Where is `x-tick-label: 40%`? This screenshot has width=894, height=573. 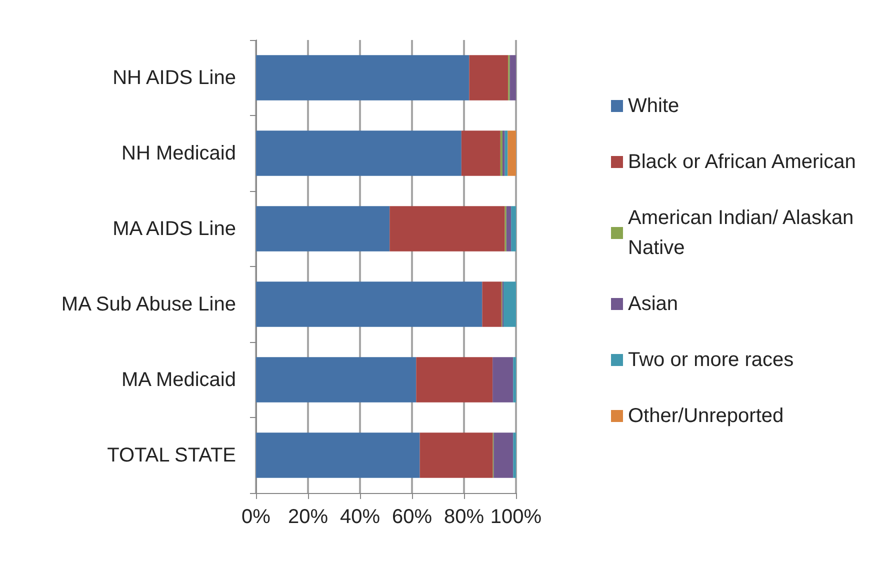 x-tick-label: 40% is located at coordinates (360, 517).